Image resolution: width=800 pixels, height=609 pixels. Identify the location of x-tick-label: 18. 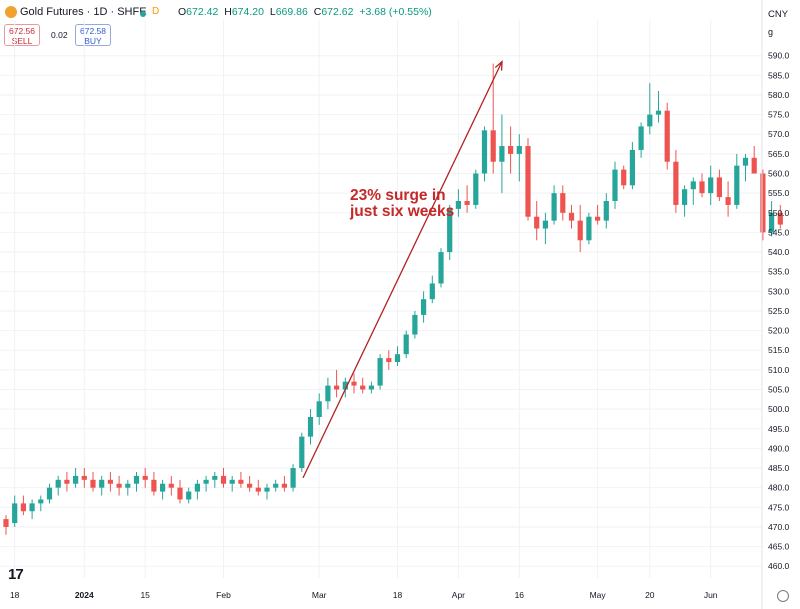
(398, 595).